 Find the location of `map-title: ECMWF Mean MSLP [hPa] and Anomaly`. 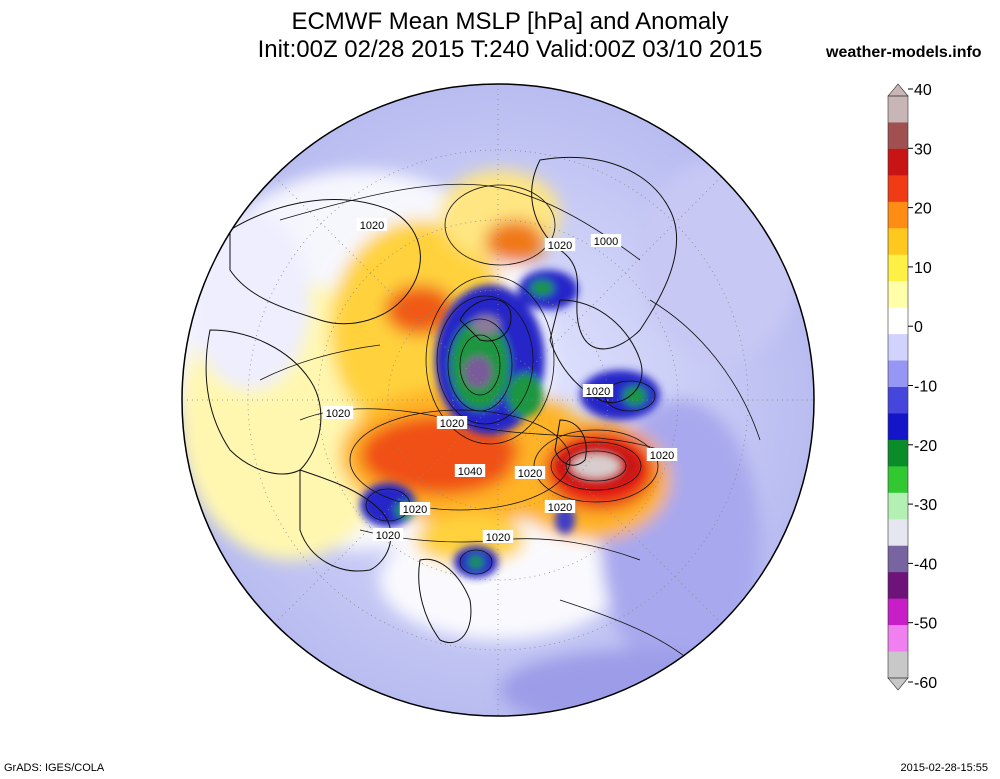

map-title: ECMWF Mean MSLP [hPa] and Anomaly is located at coordinates (510, 21).